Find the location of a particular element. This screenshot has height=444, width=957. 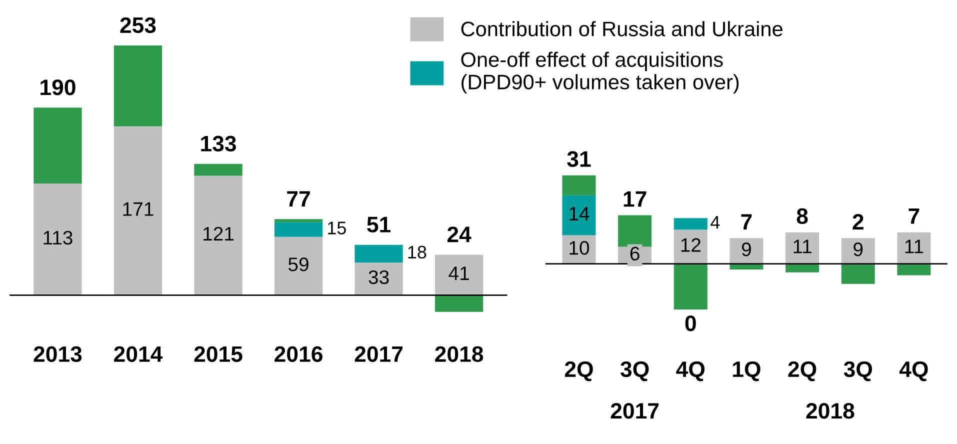

x-tick-label: 2016 is located at coordinates (298, 354).